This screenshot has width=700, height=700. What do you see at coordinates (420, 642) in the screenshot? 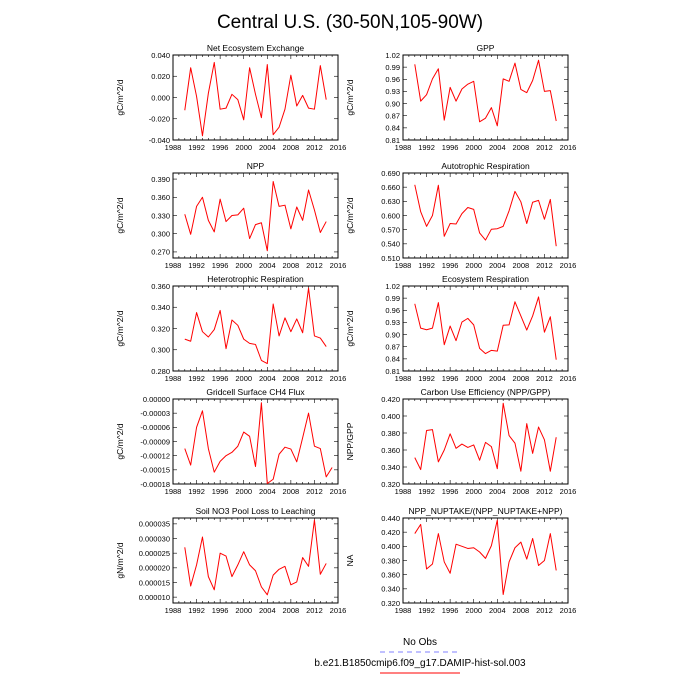
I see `legend-label-no-obs: No Obs` at bounding box center [420, 642].